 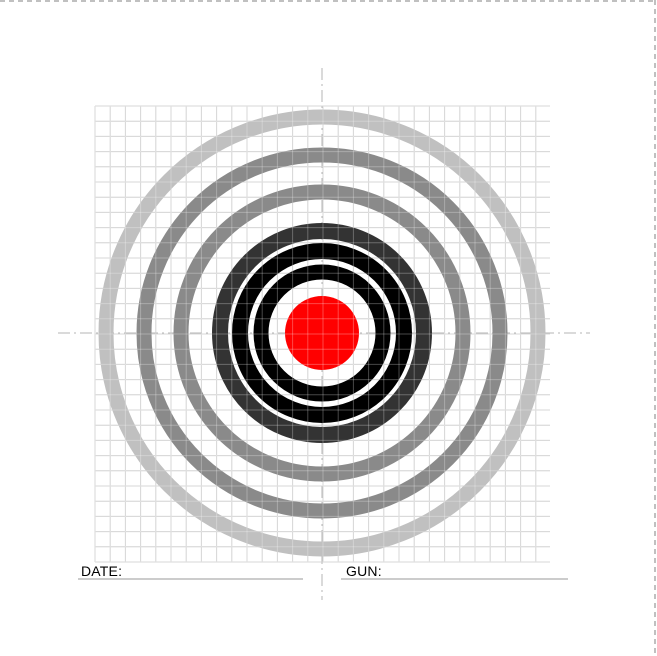 What do you see at coordinates (102, 571) in the screenshot?
I see `date-label: DATE:` at bounding box center [102, 571].